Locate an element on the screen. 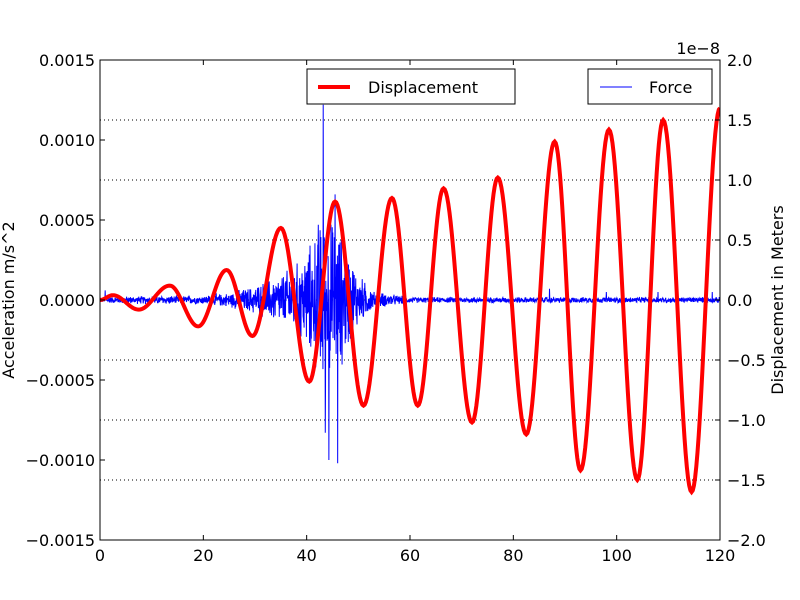 The height and width of the screenshot is (600, 800). left-y-tick-label: −0.0010 is located at coordinates (60, 460).